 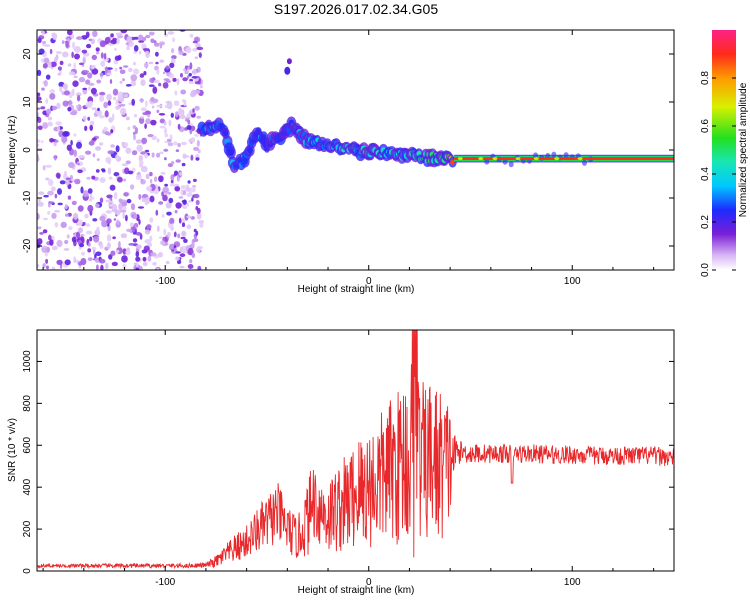 What do you see at coordinates (705, 222) in the screenshot?
I see `colorbar-tick-label: 0.2` at bounding box center [705, 222].